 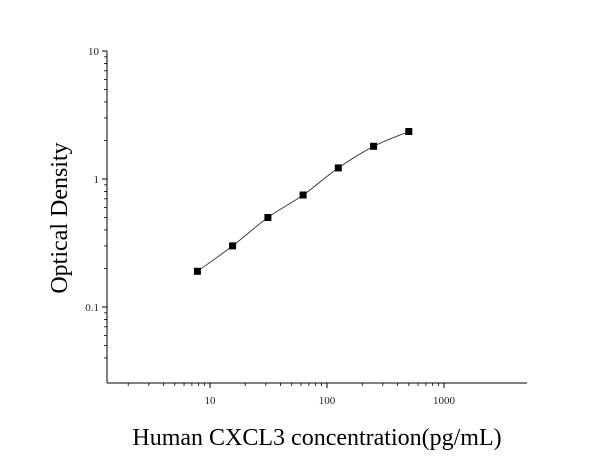 I want to click on x-tick-label: 1000, so click(x=444, y=401).